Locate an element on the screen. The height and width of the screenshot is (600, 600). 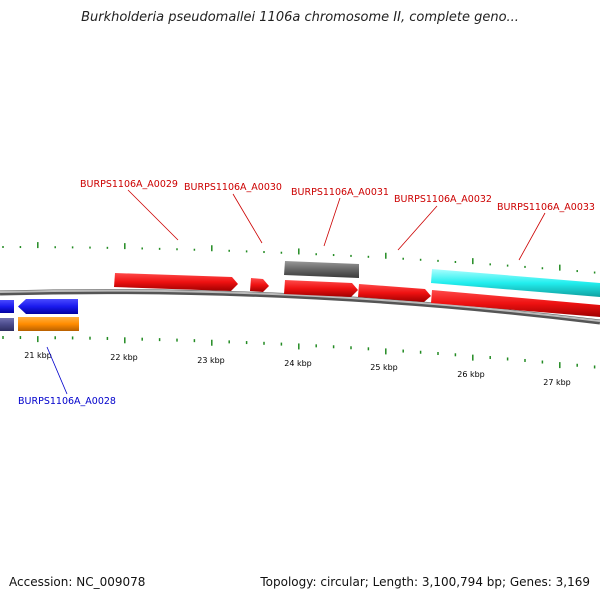
callout-line-a0028 is located at coordinates (57, 370).